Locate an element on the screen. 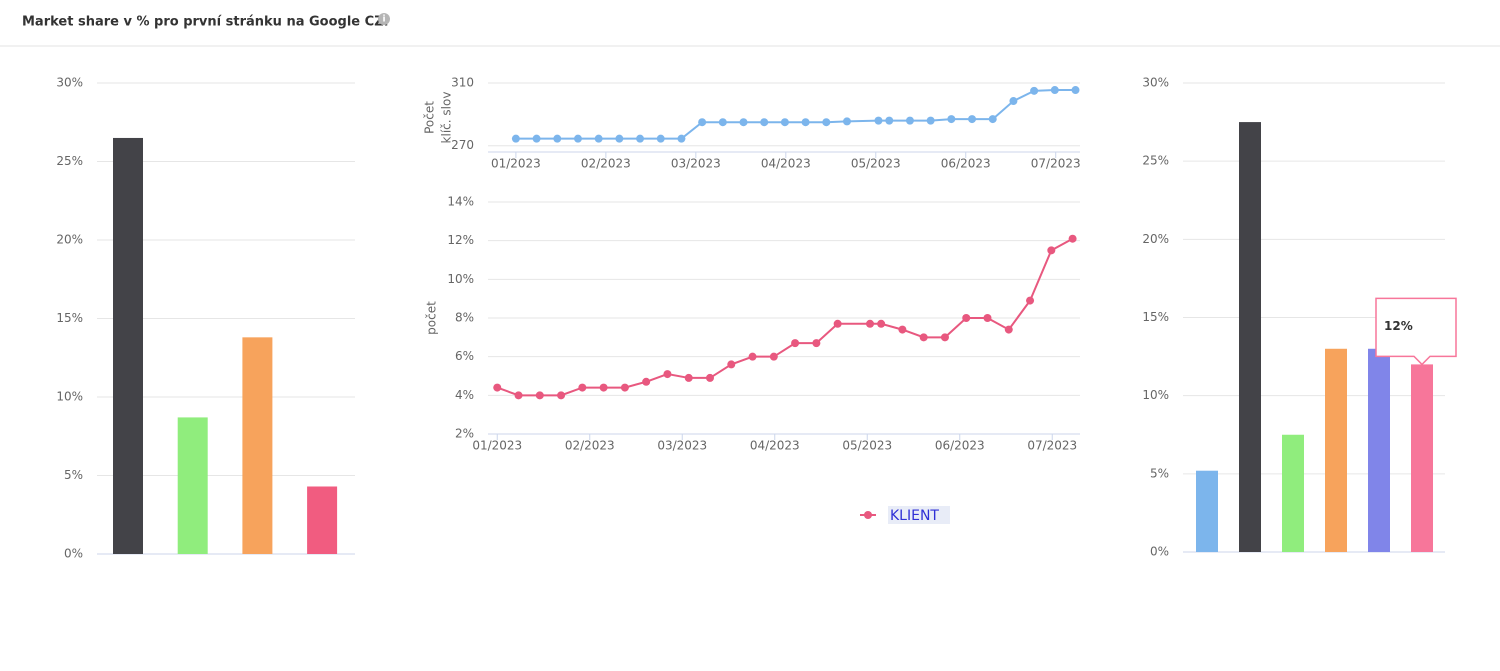 The image size is (1500, 671). y-tick-label: 310 is located at coordinates (462, 83).